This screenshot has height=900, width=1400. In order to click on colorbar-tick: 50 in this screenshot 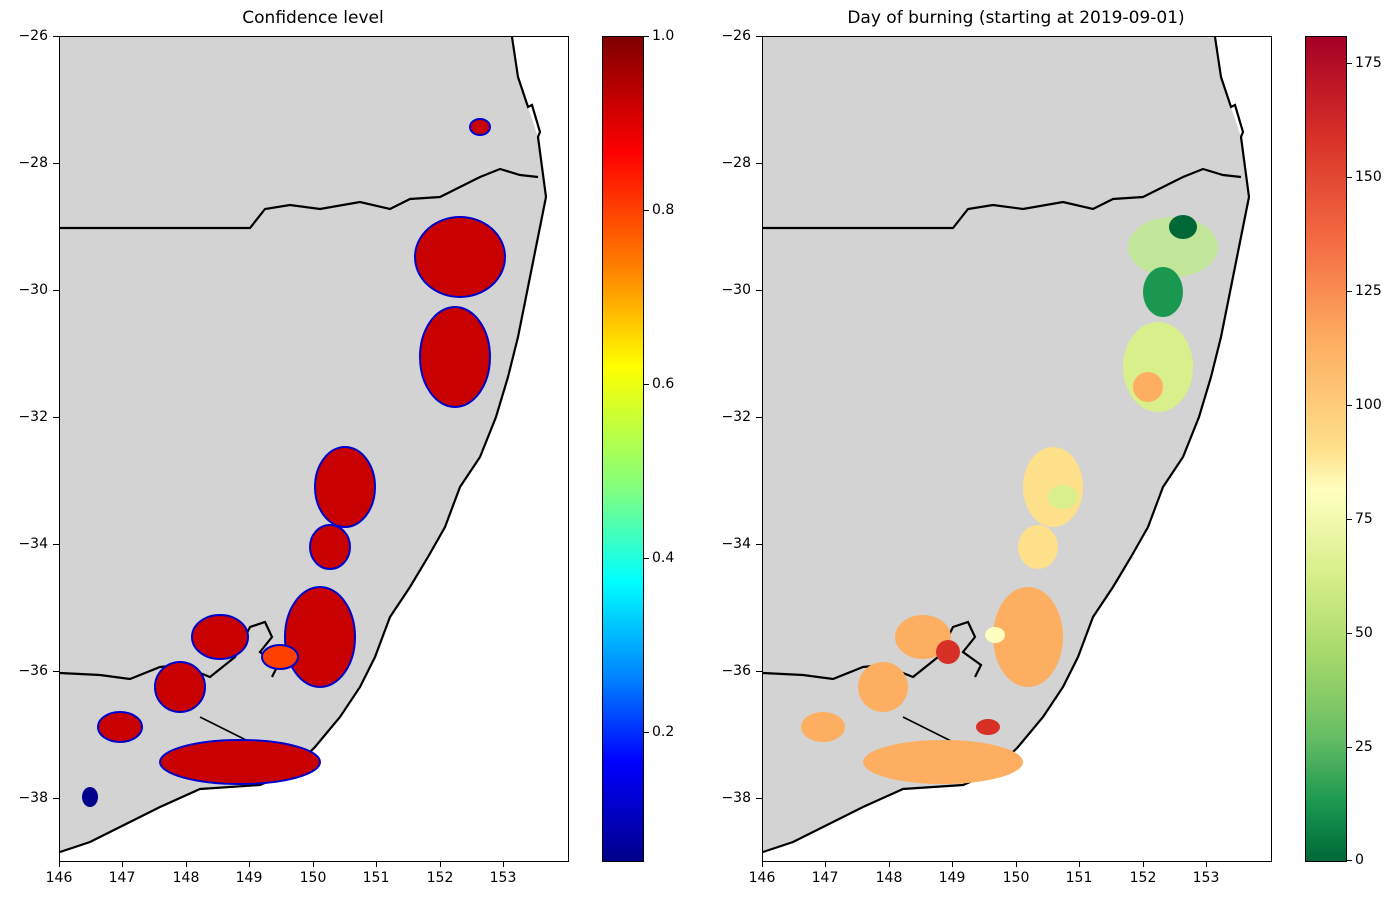, I will do `click(1364, 633)`.